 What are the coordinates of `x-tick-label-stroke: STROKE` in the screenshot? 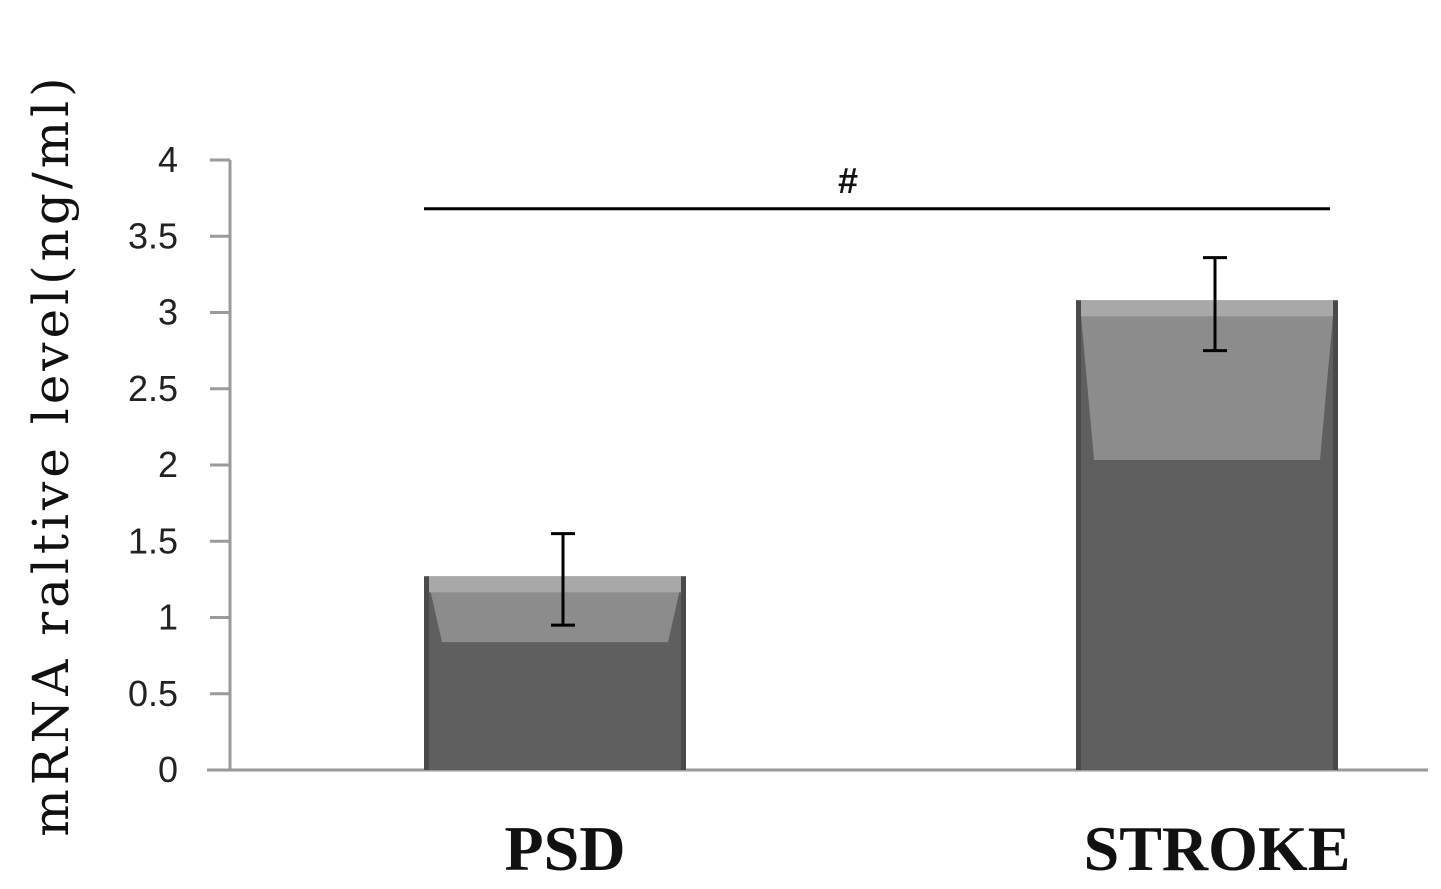 It's located at (1217, 848).